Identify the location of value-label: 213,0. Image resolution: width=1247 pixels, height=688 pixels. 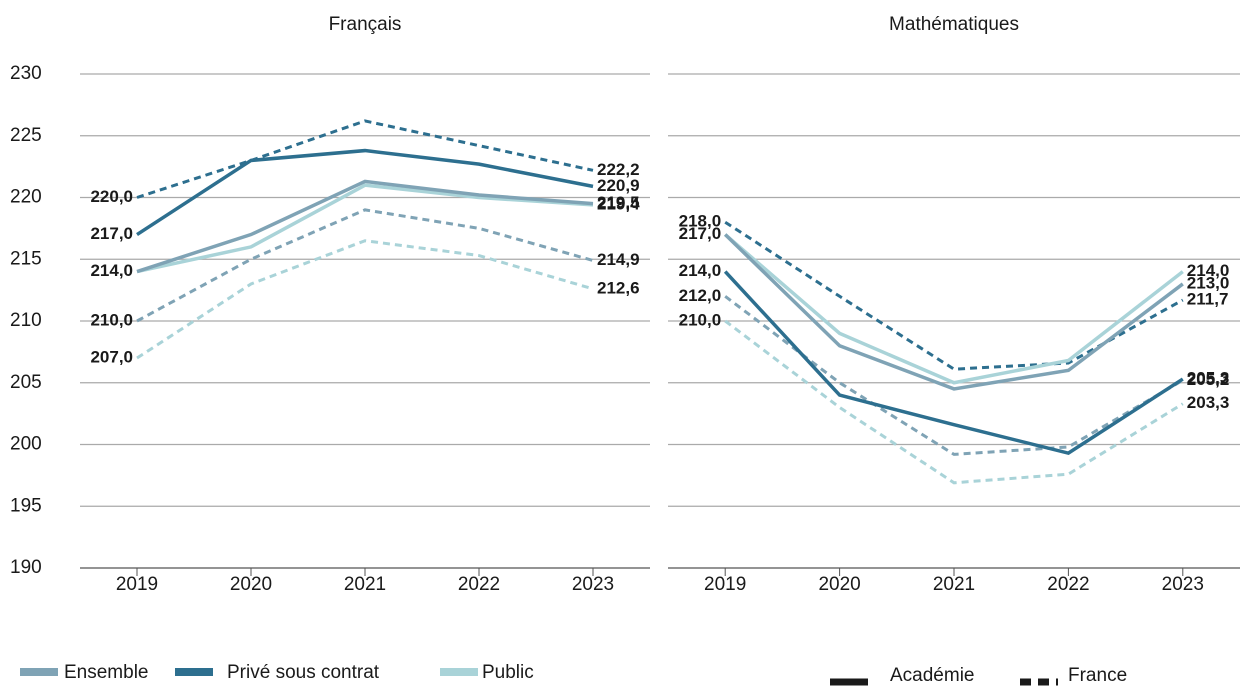
(1208, 282).